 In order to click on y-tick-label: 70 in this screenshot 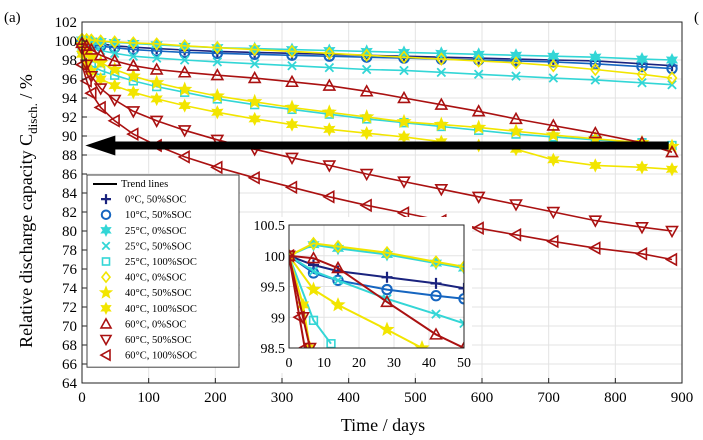, I will do `click(69, 327)`.